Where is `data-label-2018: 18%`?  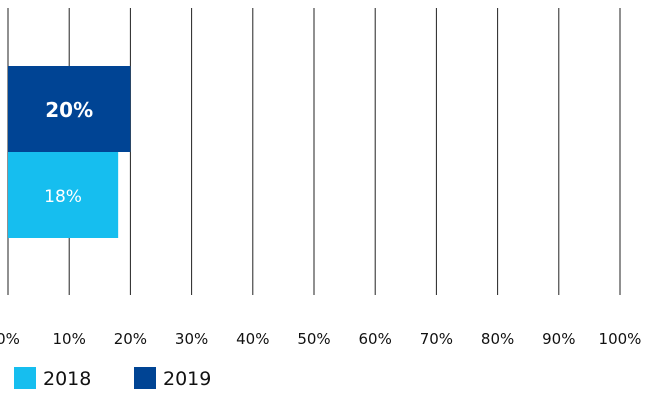
data-label-2018: 18% is located at coordinates (63, 197).